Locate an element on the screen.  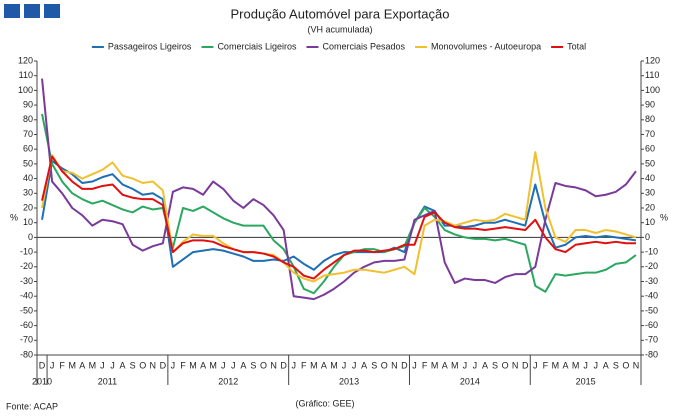
legend-label: Passageiros Ligeiros is located at coordinates (150, 46).